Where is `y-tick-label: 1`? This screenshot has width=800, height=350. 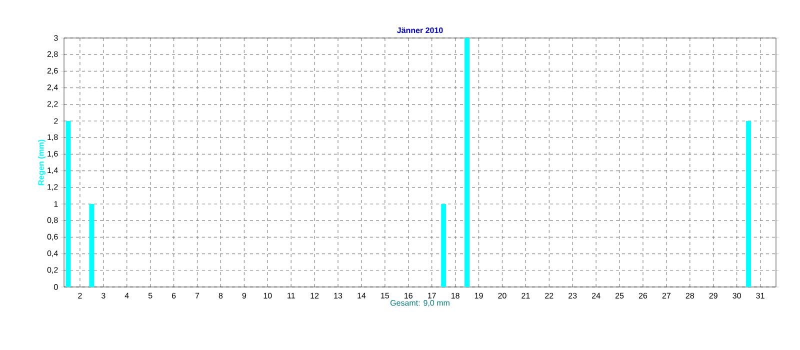 y-tick-label: 1 is located at coordinates (56, 204).